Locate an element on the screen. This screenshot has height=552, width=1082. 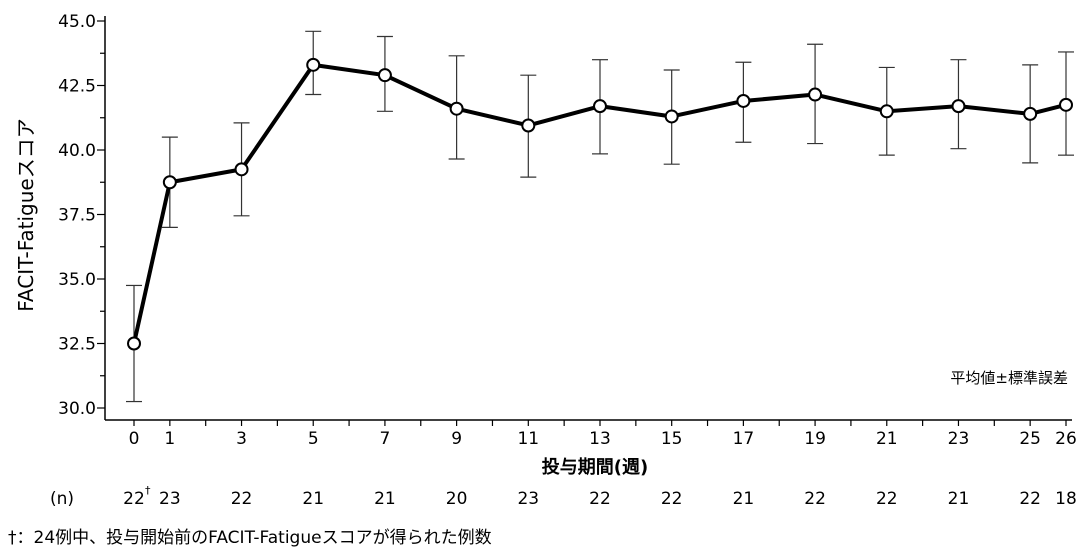
x-axis-ticks: 0 1 3 5 7 9 11 13 15 17 19 21 23 25 26 is located at coordinates (603, 434).